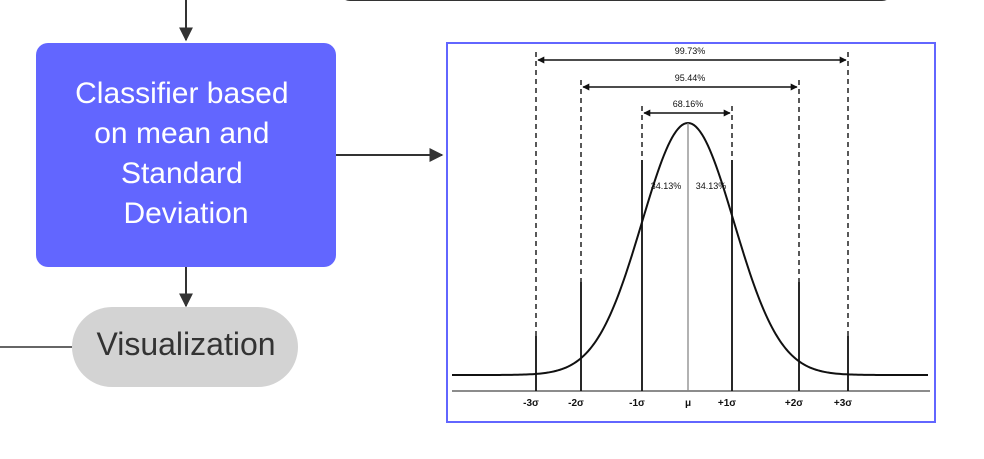  I want to click on range-label-one-sigma: 68.16%, so click(688, 104).